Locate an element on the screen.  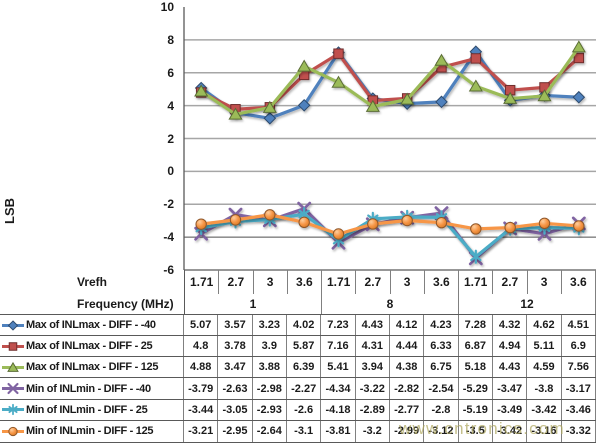
y-axis-tick-label: 2 is located at coordinates (170, 138).